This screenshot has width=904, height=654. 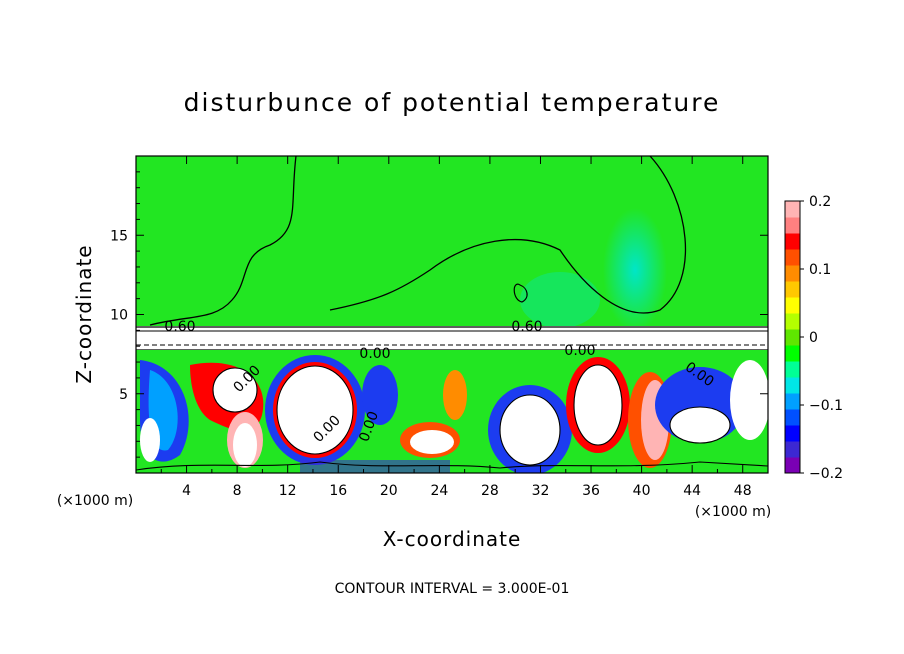 What do you see at coordinates (338, 491) in the screenshot?
I see `x-tick-label: 16` at bounding box center [338, 491].